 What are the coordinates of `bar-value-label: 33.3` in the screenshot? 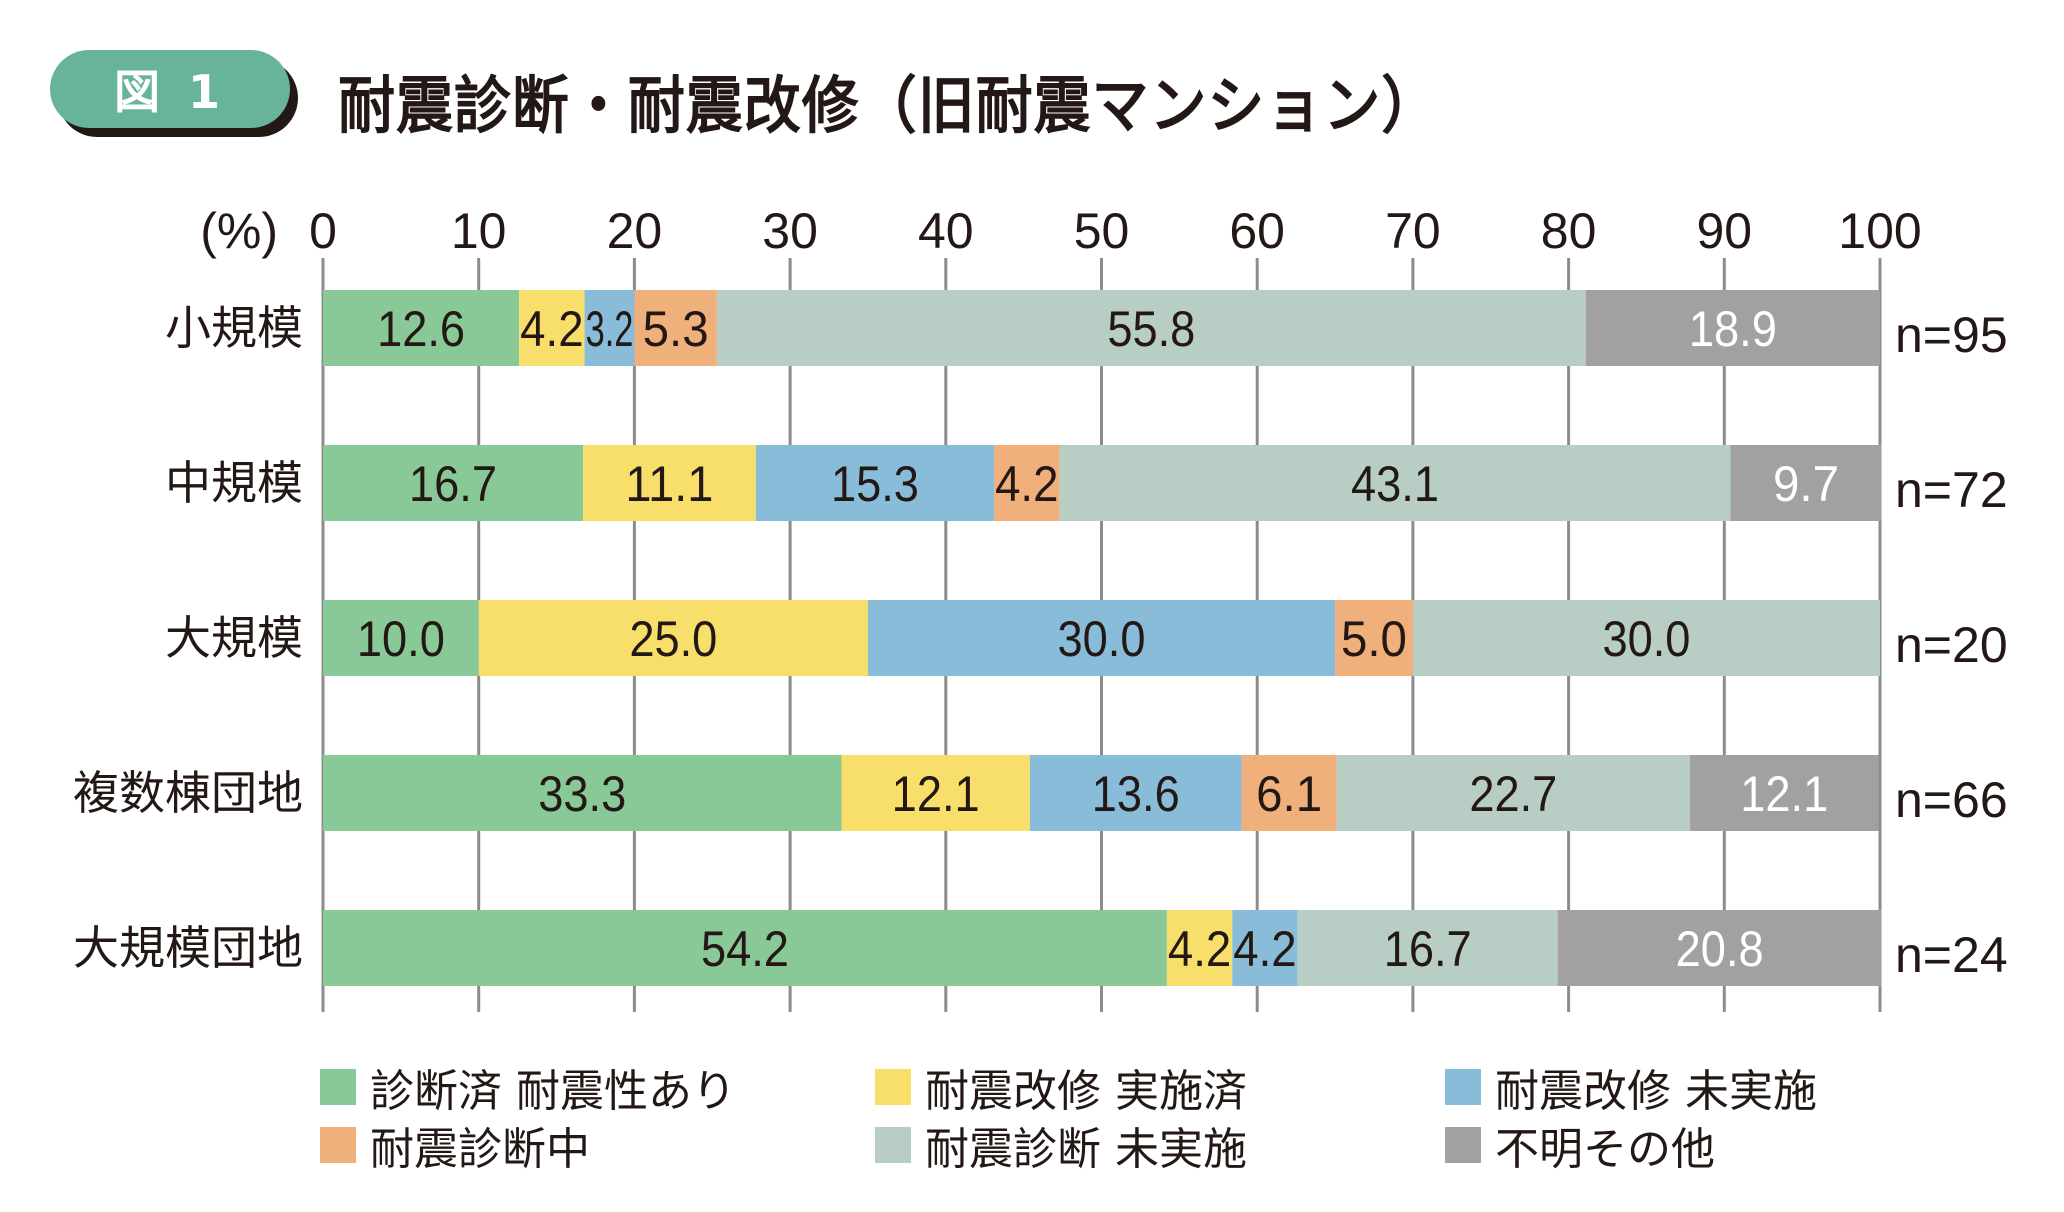 It's located at (582, 794).